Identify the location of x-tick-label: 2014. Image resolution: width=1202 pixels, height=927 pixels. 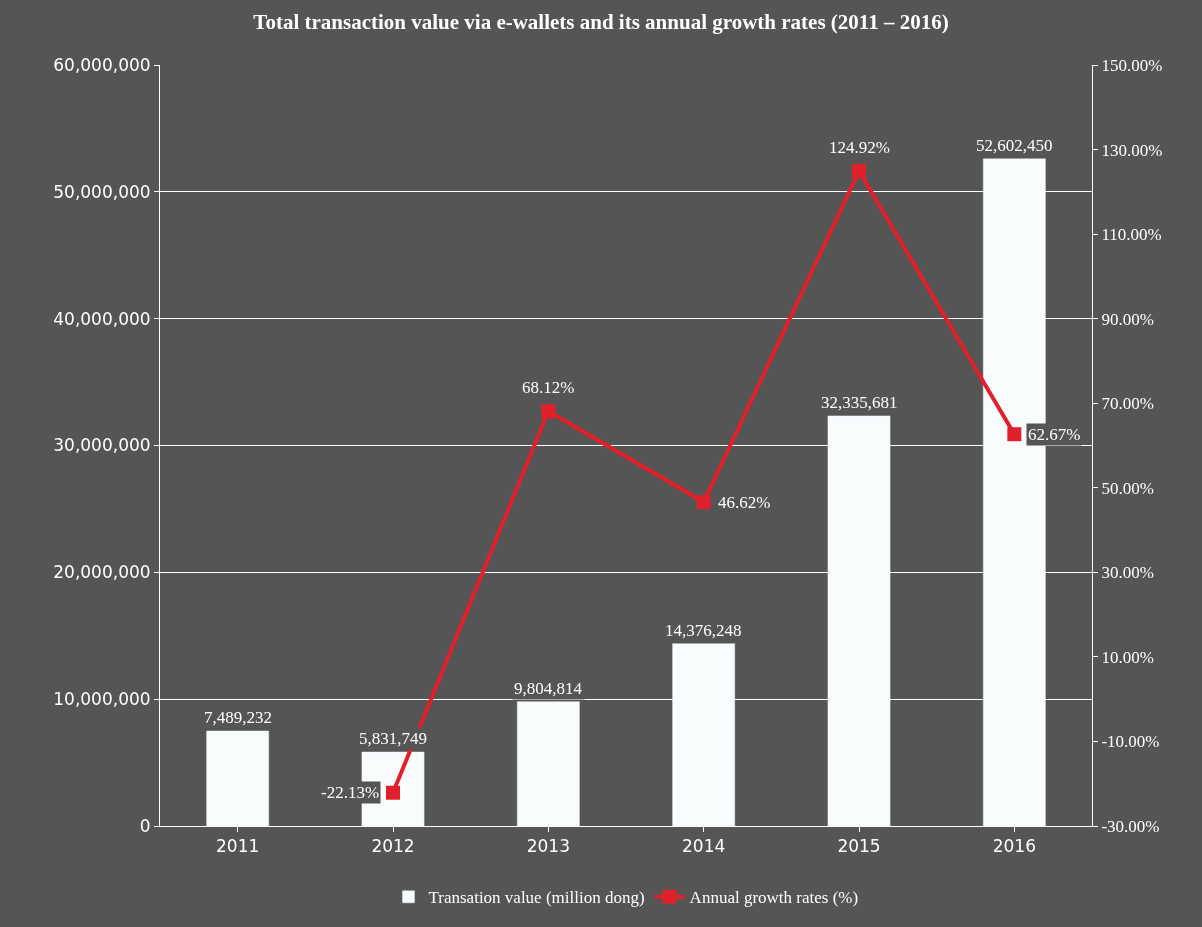
(704, 846).